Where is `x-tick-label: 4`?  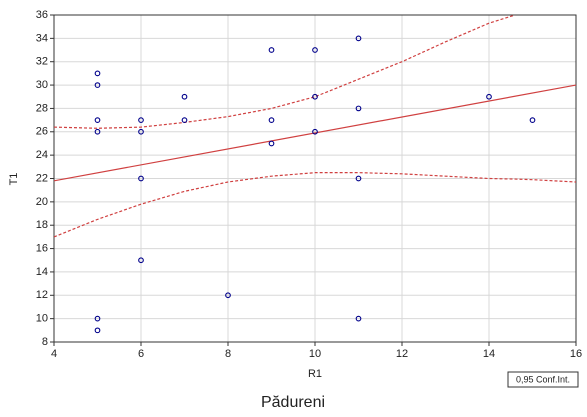
x-tick-label: 4 is located at coordinates (54, 354).